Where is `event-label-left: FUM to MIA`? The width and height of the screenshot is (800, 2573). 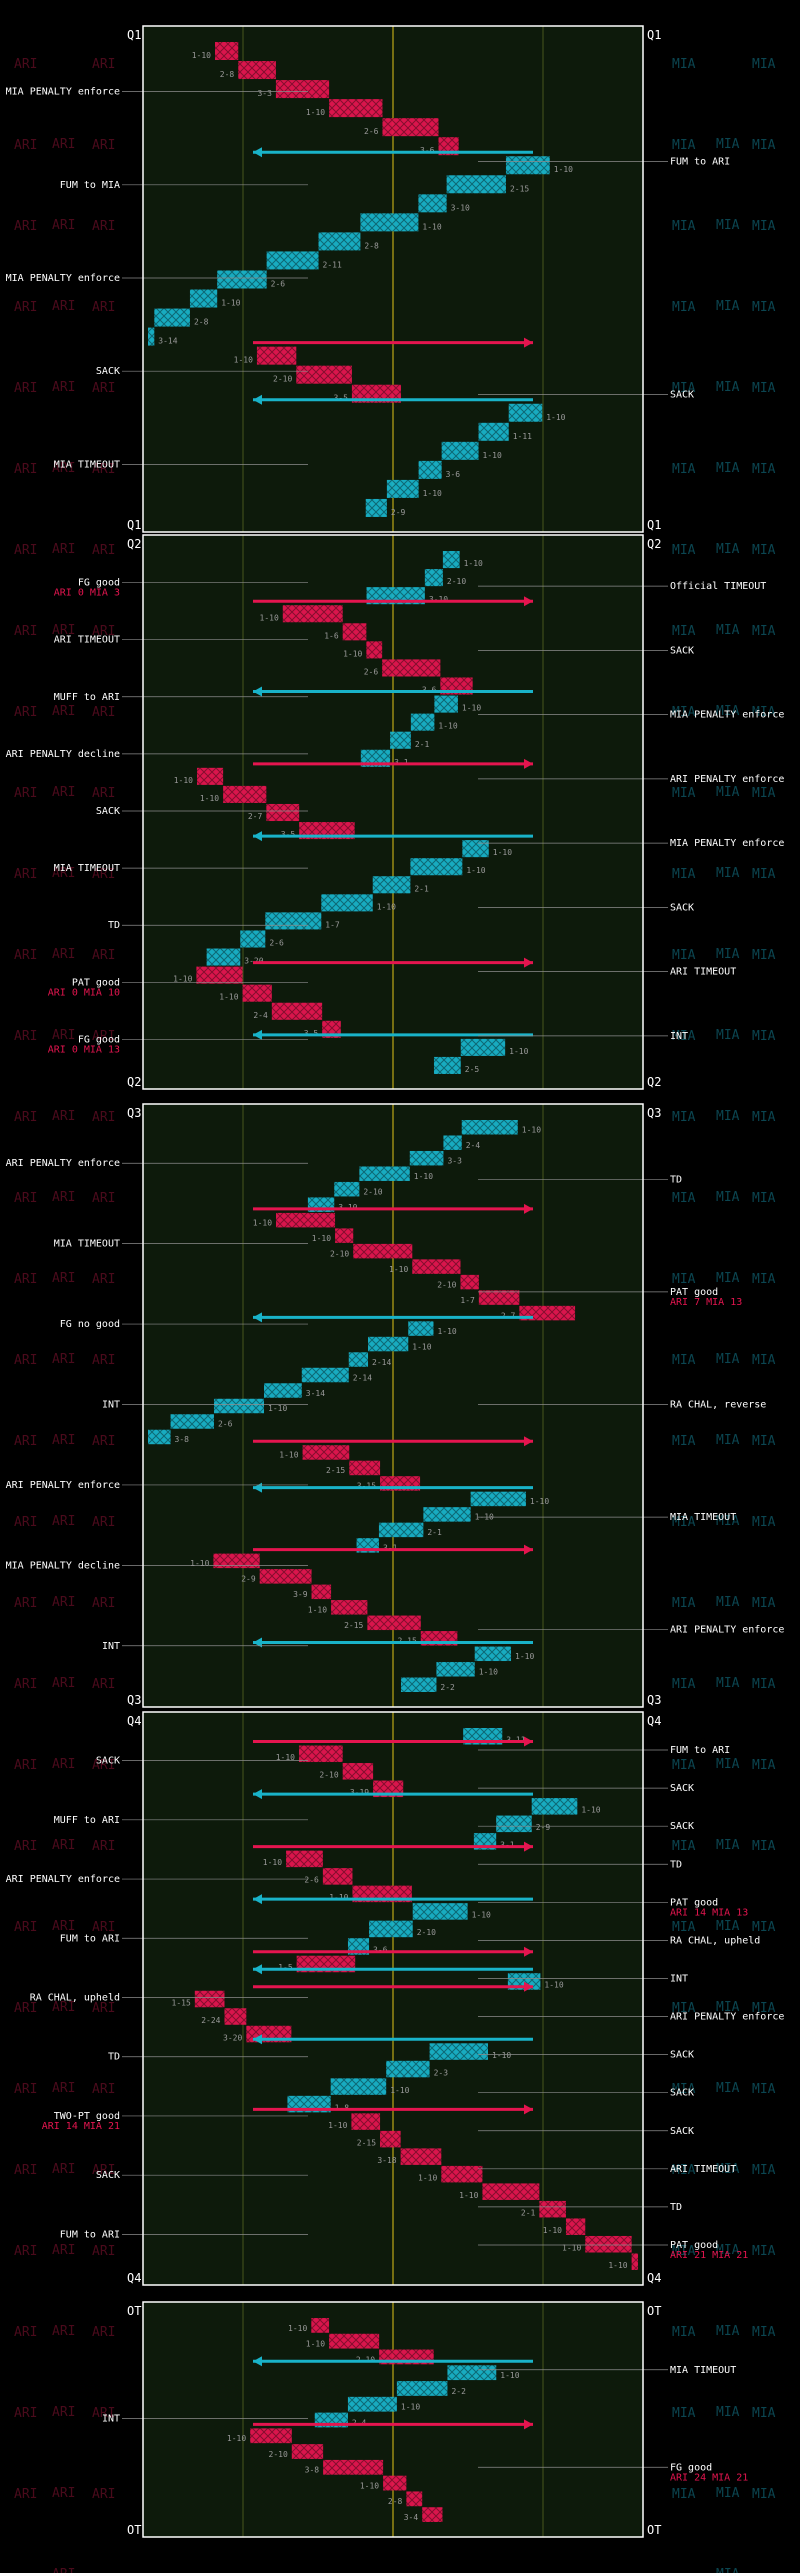
event-label-left: FUM to MIA is located at coordinates (90, 185).